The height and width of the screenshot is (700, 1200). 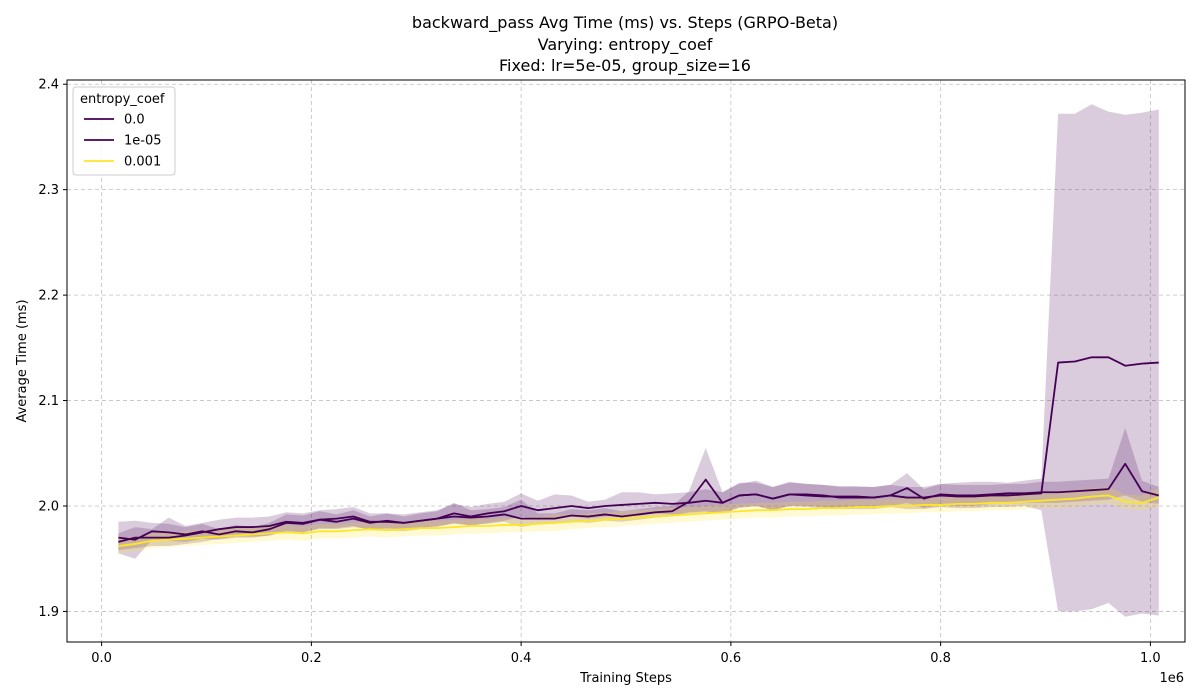 I want to click on legend: entropy_coef 0.0 1e-05 0.001, so click(x=124, y=131).